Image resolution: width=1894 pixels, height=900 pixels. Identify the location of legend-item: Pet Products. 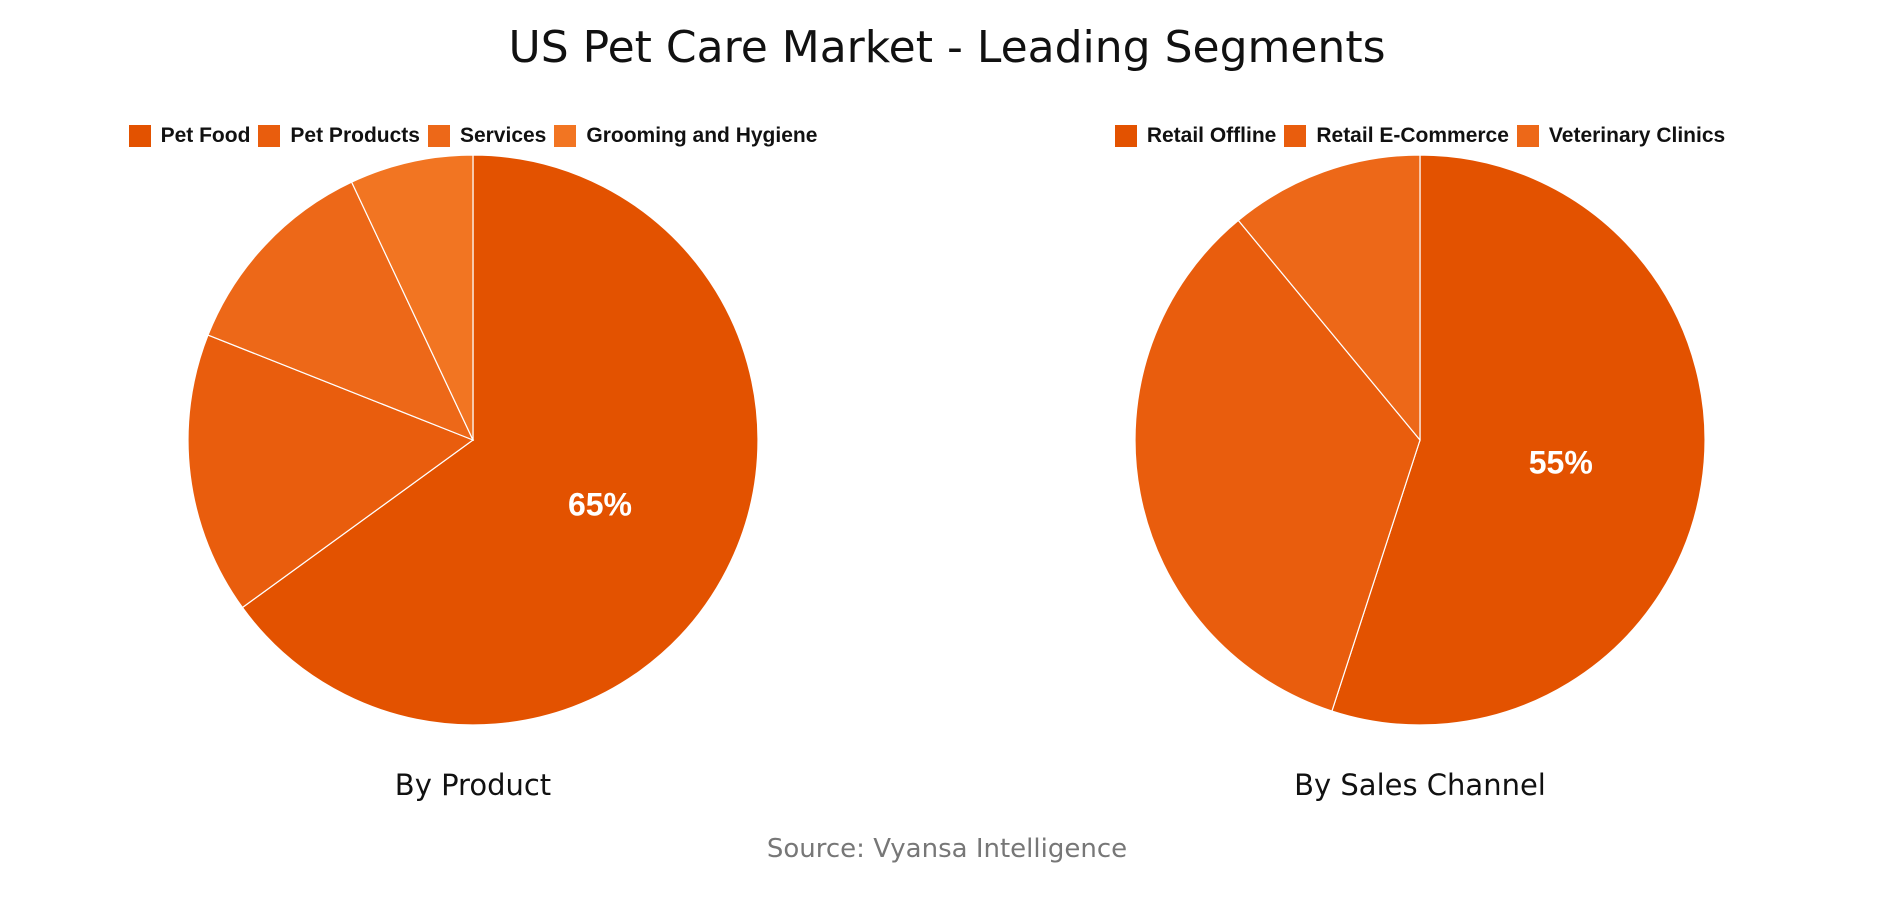
(339, 136).